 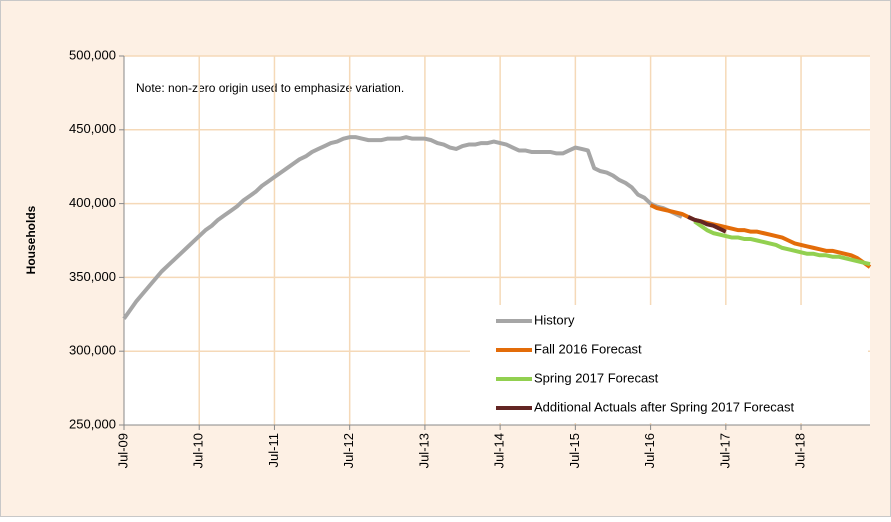 What do you see at coordinates (92, 202) in the screenshot?
I see `y-tick-label: 400,000` at bounding box center [92, 202].